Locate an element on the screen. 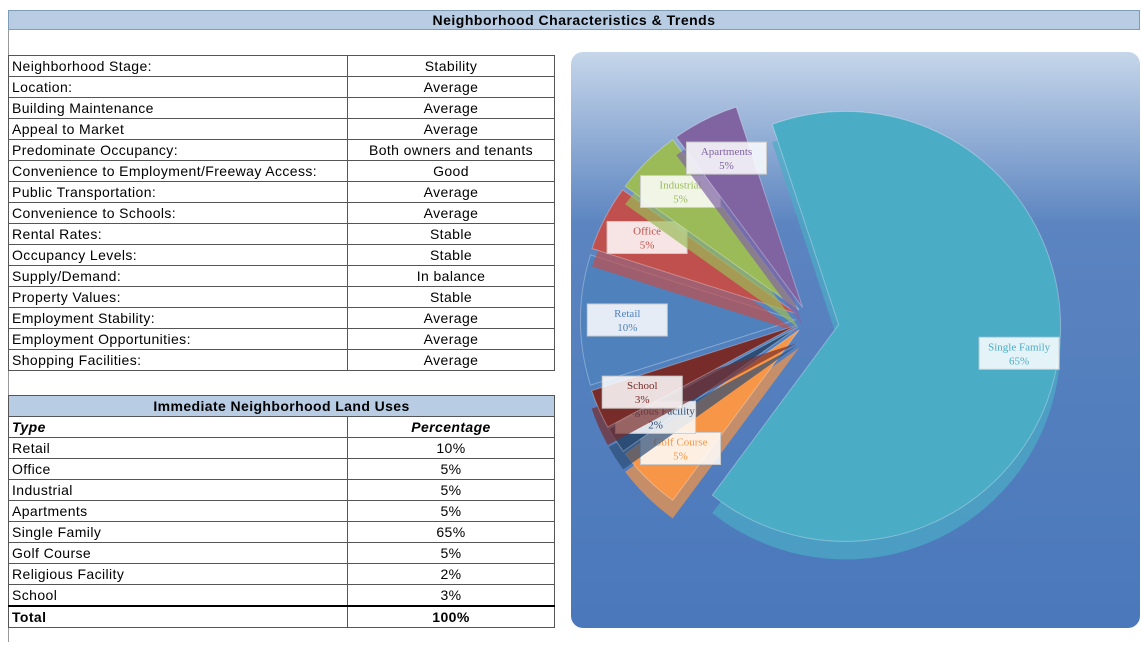  row: Employment Opportunities: Average is located at coordinates (281, 339).